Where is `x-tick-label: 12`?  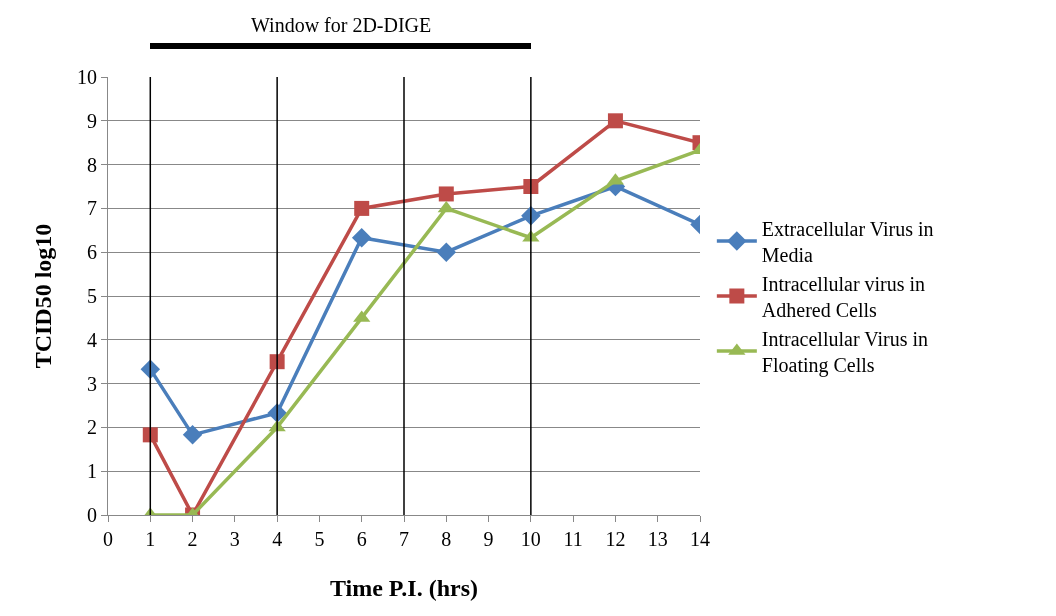 x-tick-label: 12 is located at coordinates (615, 539).